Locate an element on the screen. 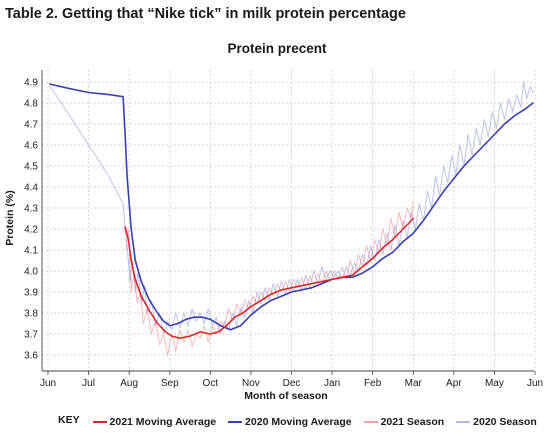 This screenshot has width=554, height=439. x-tick-label: Sep is located at coordinates (170, 383).